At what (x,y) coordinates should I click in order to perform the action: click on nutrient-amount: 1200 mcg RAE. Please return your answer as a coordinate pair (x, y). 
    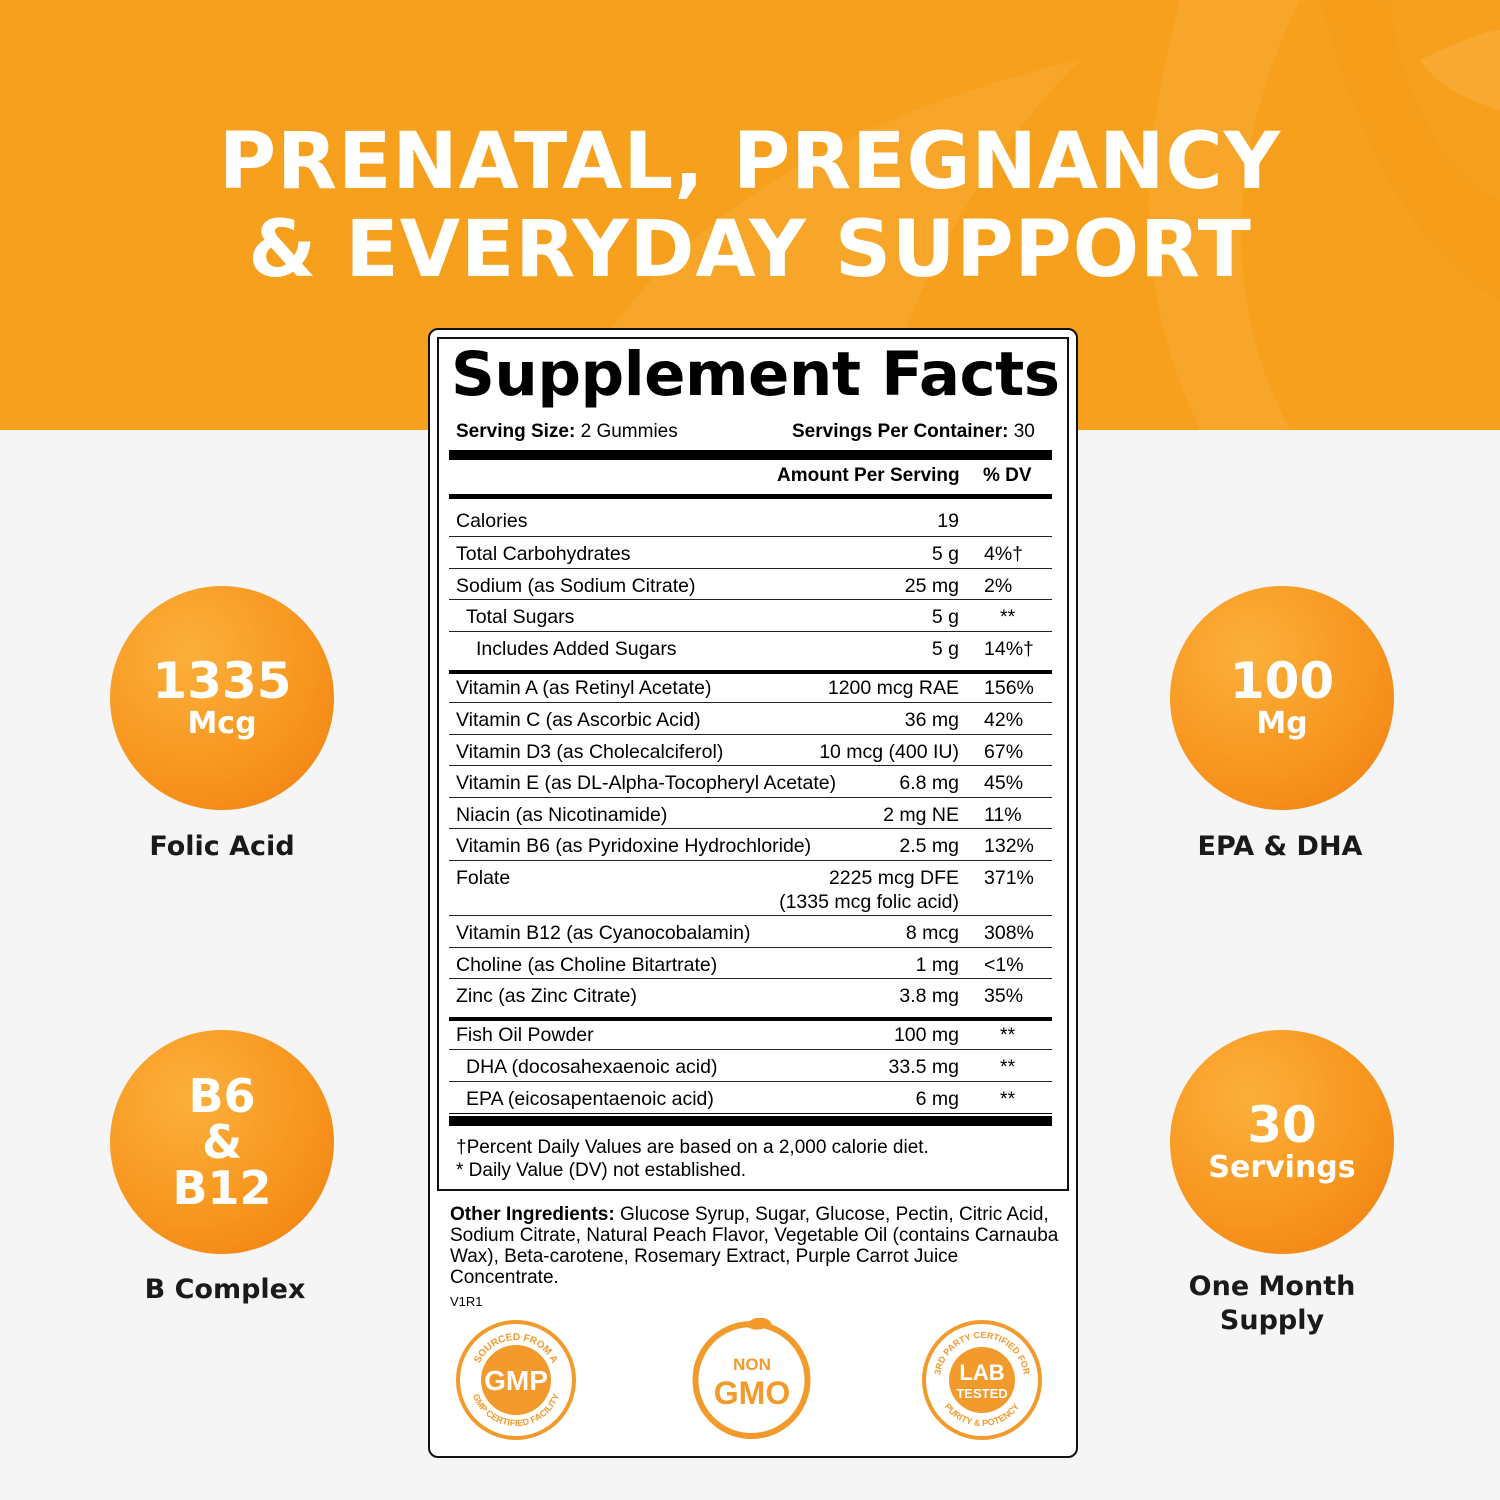
    Looking at the image, I should click on (893, 688).